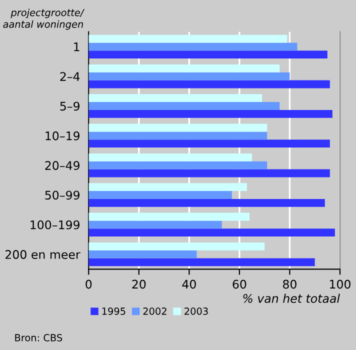 Image resolution: width=356 pixels, height=350 pixels. What do you see at coordinates (196, 311) in the screenshot?
I see `legend-label: 2003` at bounding box center [196, 311].